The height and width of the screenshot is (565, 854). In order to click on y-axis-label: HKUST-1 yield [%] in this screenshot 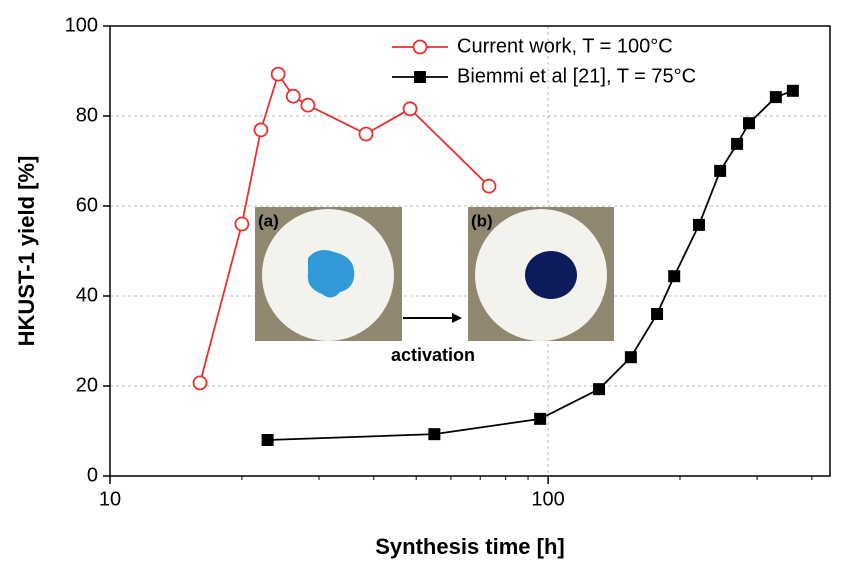, I will do `click(26, 251)`.